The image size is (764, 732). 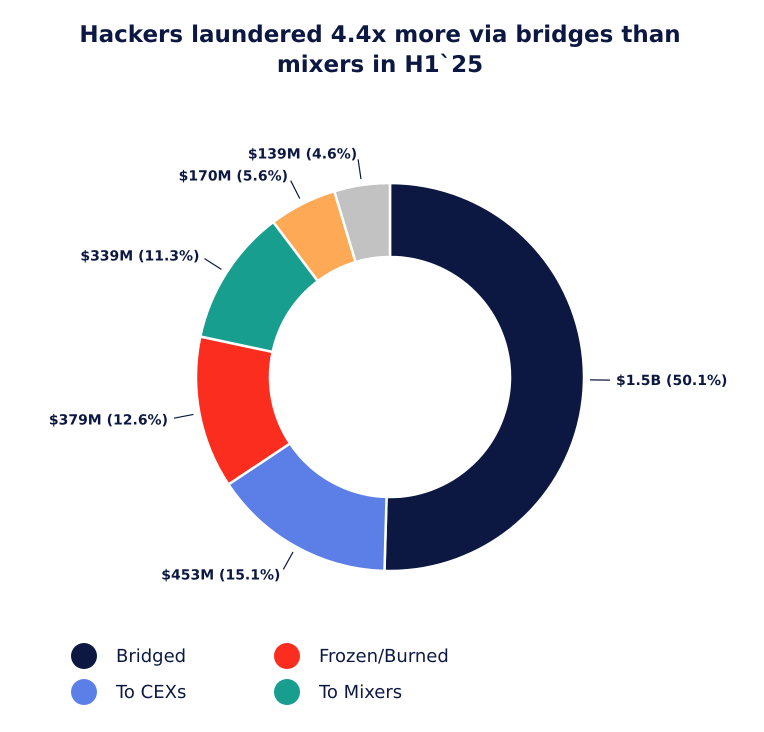 What do you see at coordinates (140, 256) in the screenshot?
I see `data-label: $339M (11.3%)` at bounding box center [140, 256].